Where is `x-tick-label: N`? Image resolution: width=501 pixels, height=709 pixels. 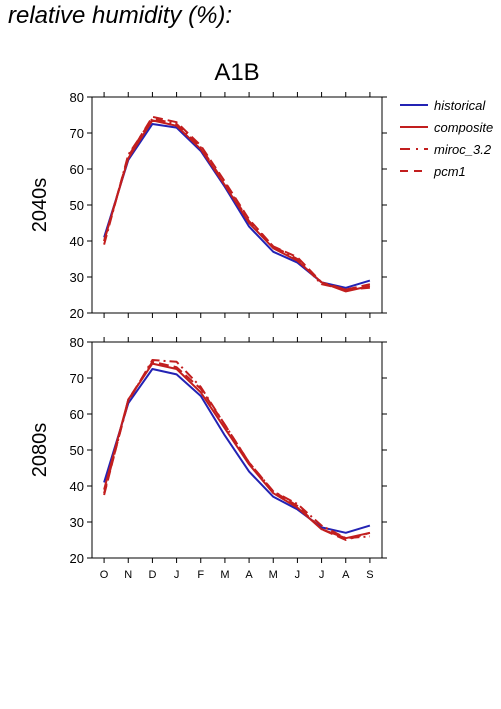
x-tick-label: N is located at coordinates (128, 575).